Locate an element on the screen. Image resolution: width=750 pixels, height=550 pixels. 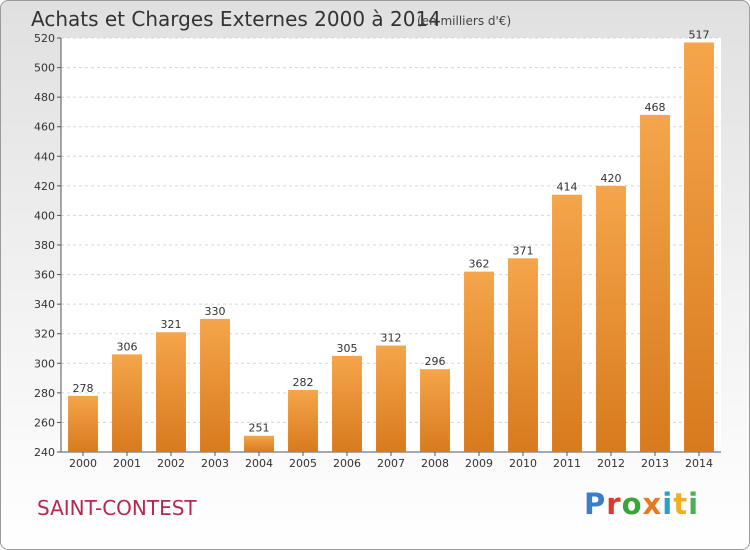
data-label-2007: 312 is located at coordinates (391, 338).